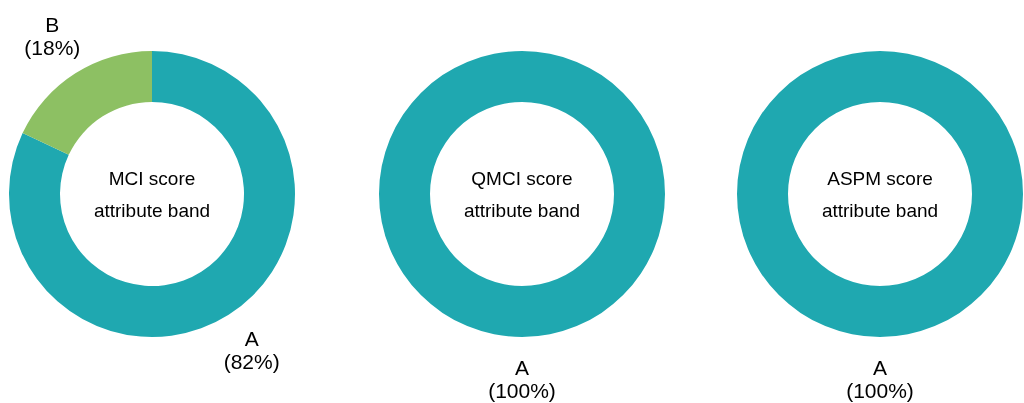 This screenshot has width=1024, height=403. I want to click on text: MCI score attribute band, so click(152, 194).